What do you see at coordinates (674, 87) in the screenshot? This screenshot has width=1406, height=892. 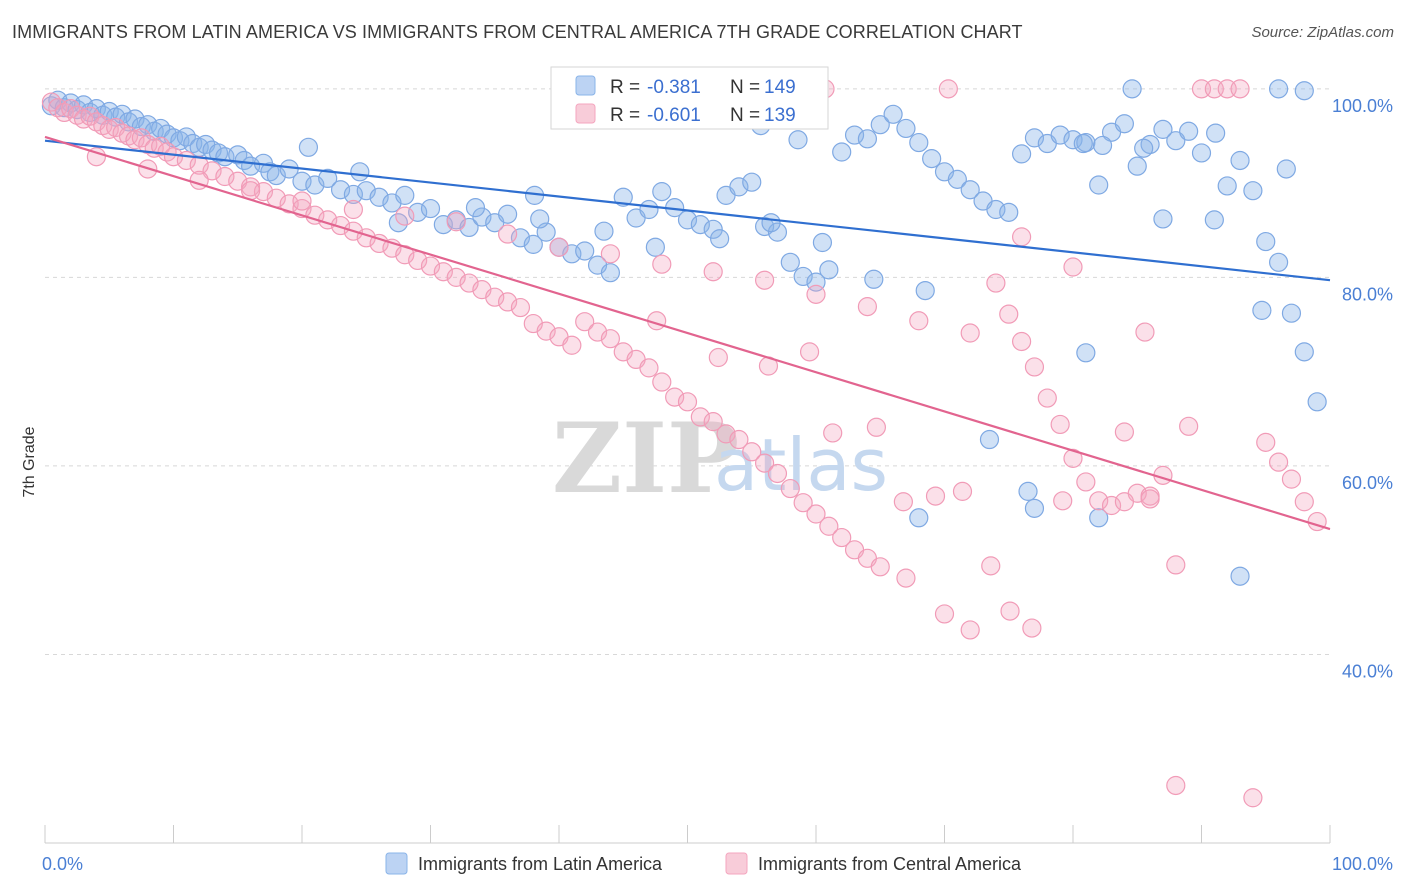 I see `stats-r-value-1: -0.381` at bounding box center [674, 87].